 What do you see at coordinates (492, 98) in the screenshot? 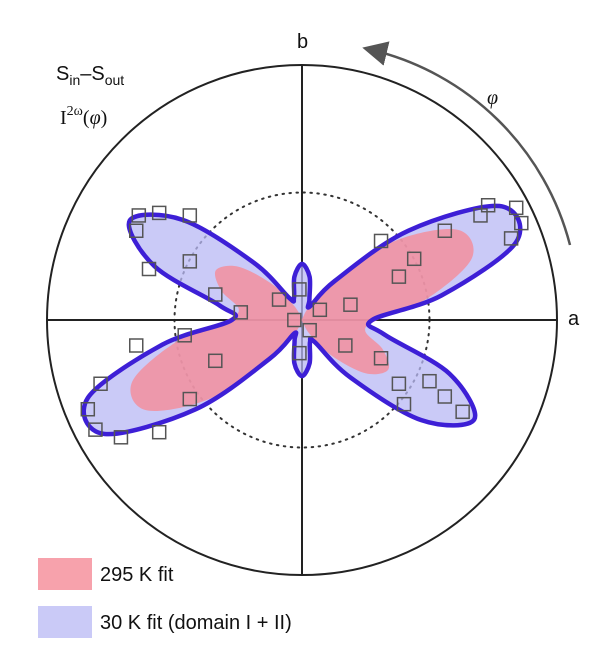
I see `direction-label: φ` at bounding box center [492, 98].